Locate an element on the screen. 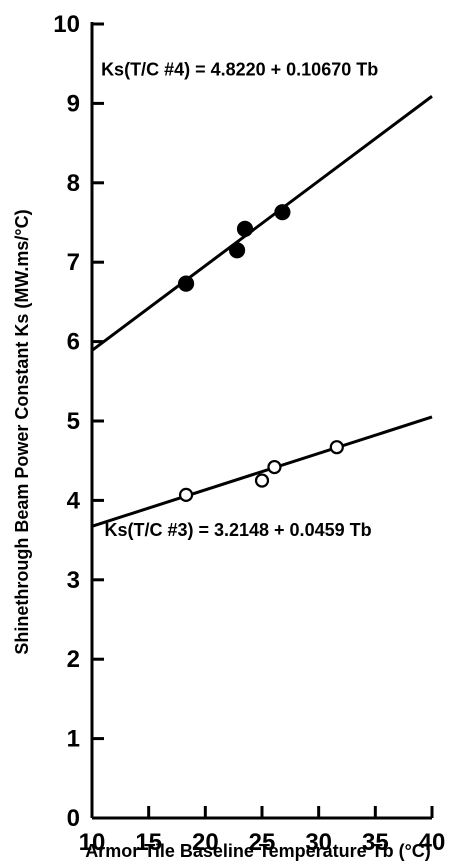 The image size is (460, 867). y-tick-label: 4 is located at coordinates (74, 500).